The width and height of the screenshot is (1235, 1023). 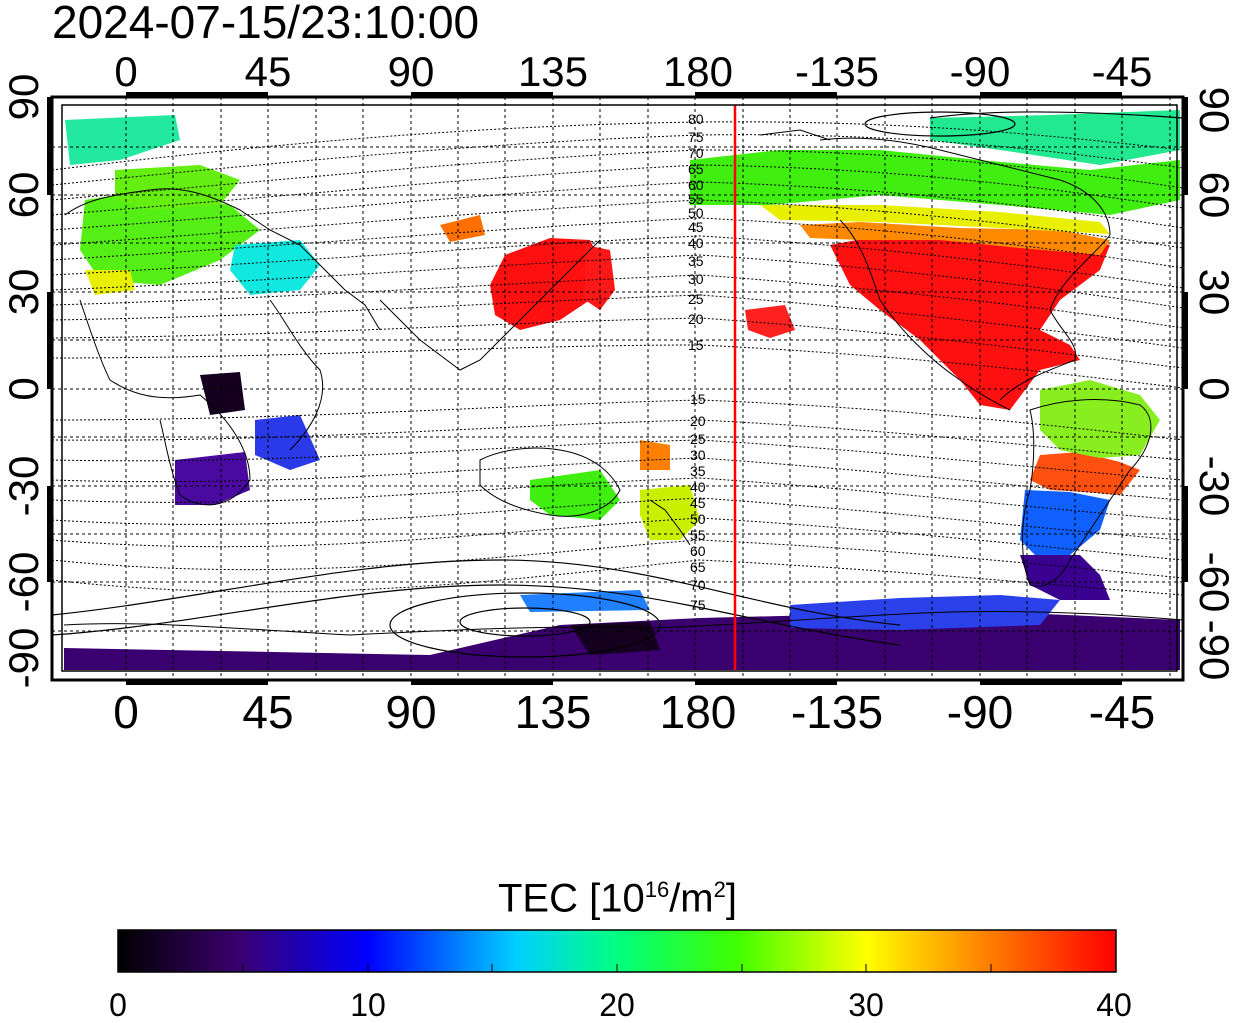 What do you see at coordinates (1100, 419) in the screenshot?
I see `tec-patch-sa-green` at bounding box center [1100, 419].